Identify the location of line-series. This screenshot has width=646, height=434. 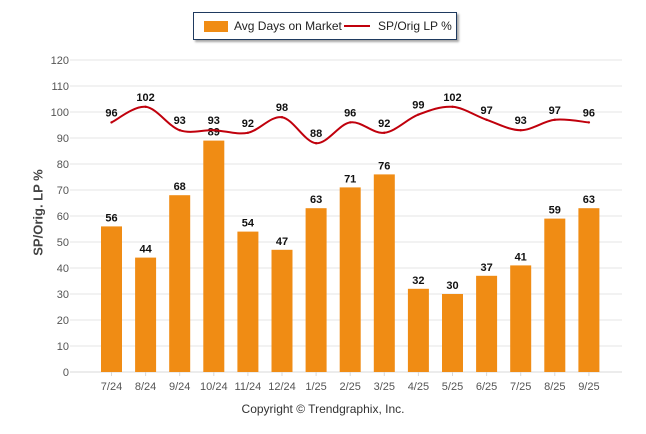
(350, 125).